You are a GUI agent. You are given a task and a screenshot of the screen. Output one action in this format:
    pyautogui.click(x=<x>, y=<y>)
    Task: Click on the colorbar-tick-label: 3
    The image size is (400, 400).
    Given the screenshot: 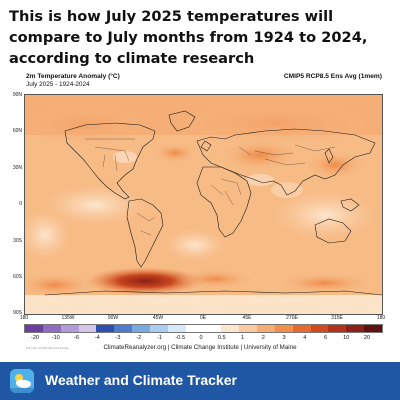 What is the action you would take?
    pyautogui.click(x=284, y=338)
    